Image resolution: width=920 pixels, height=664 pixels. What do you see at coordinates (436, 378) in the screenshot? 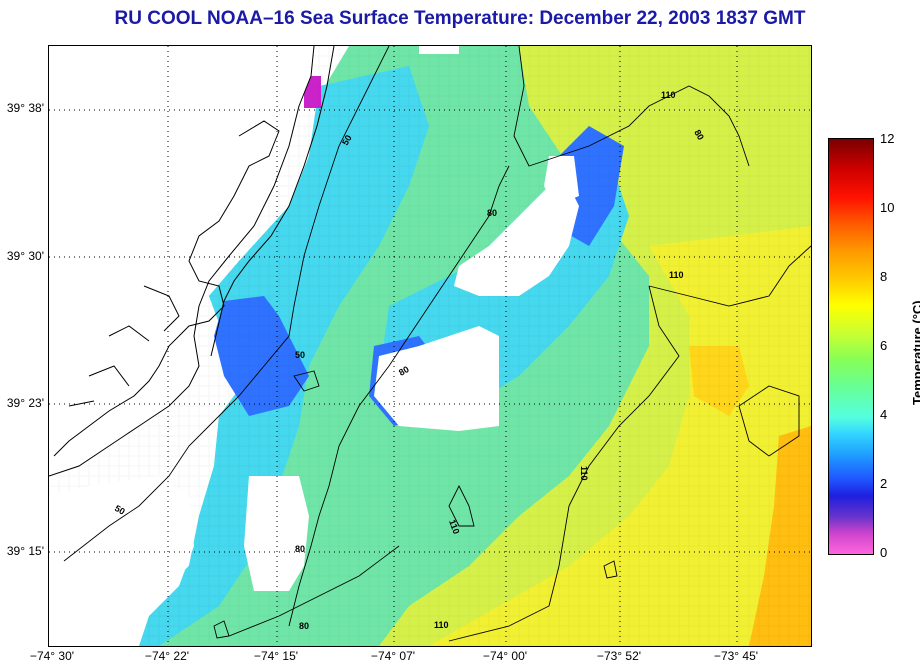
I see `cloud-mask-center` at bounding box center [436, 378].